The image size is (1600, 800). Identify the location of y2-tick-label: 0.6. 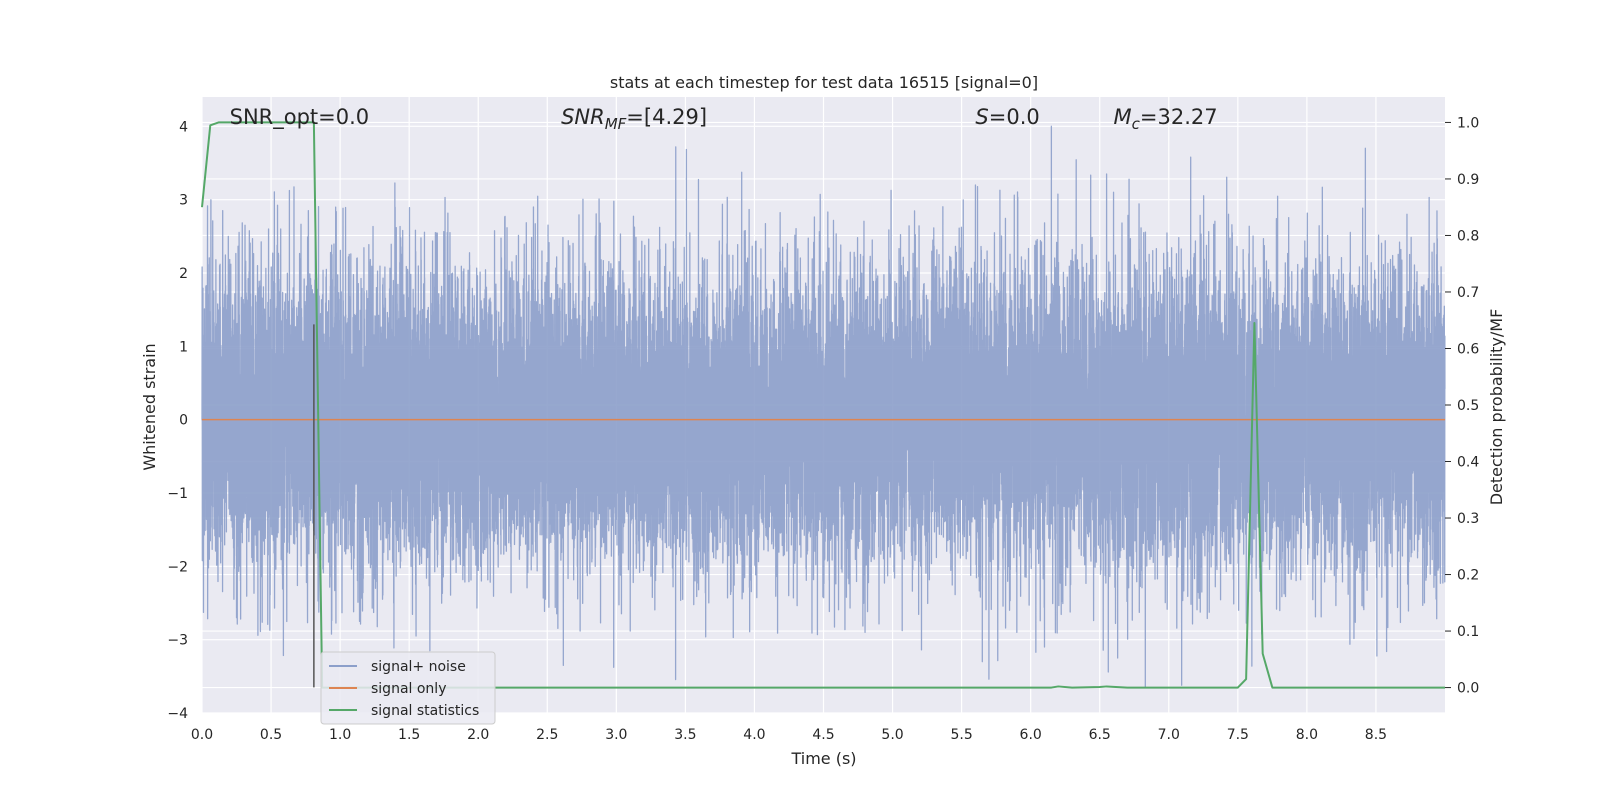
(1468, 349).